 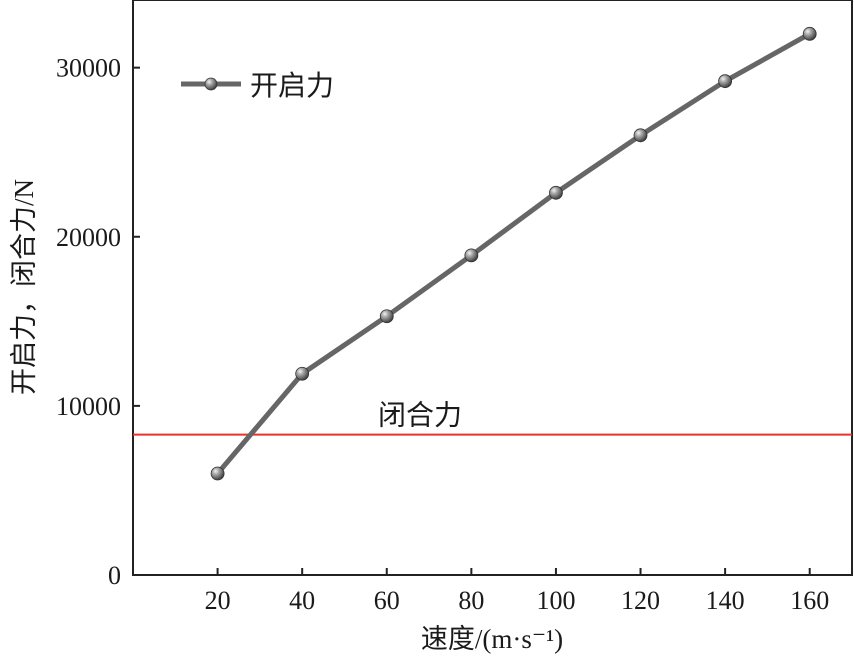 What do you see at coordinates (114, 575) in the screenshot?
I see `y-tick-label: 0` at bounding box center [114, 575].